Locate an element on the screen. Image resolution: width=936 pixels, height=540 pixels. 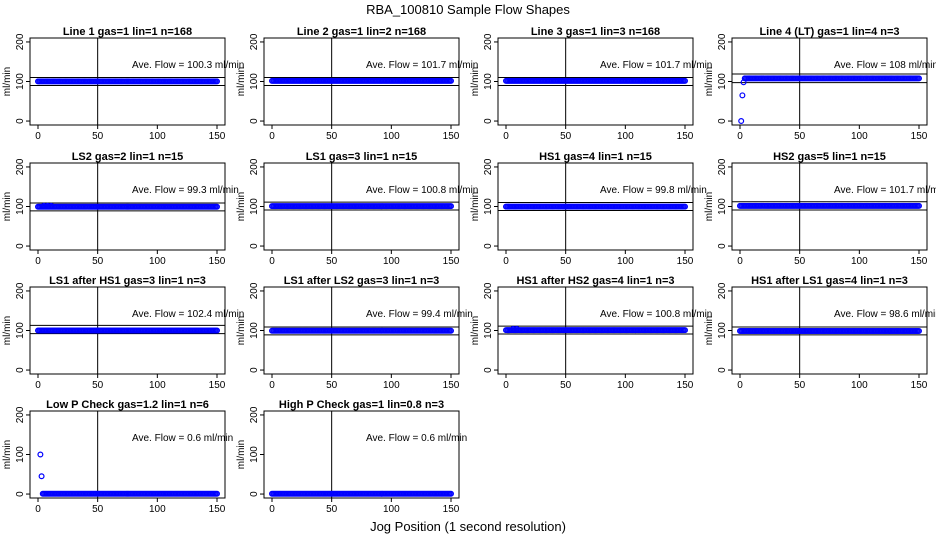
average-flow-annotation: Ave. Flow = 100.8 ml/min is located at coordinates (656, 314).